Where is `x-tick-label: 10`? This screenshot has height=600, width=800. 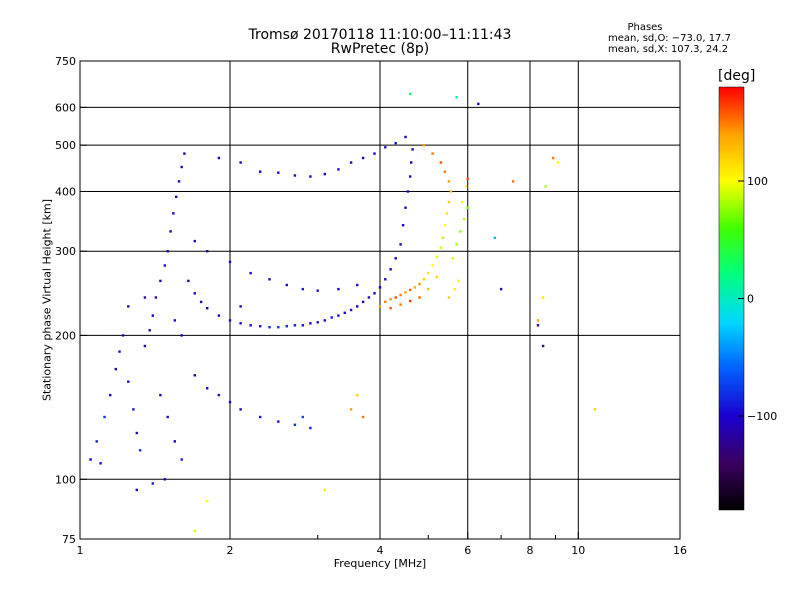
x-tick-label: 10 is located at coordinates (578, 550).